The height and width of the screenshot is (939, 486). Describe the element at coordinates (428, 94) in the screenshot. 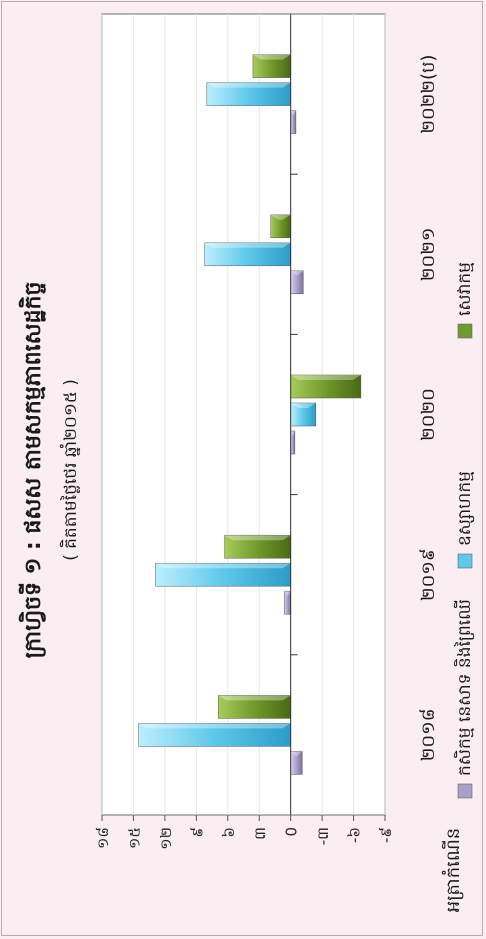

I see `category-label: ២០២២(ប)` at that location.